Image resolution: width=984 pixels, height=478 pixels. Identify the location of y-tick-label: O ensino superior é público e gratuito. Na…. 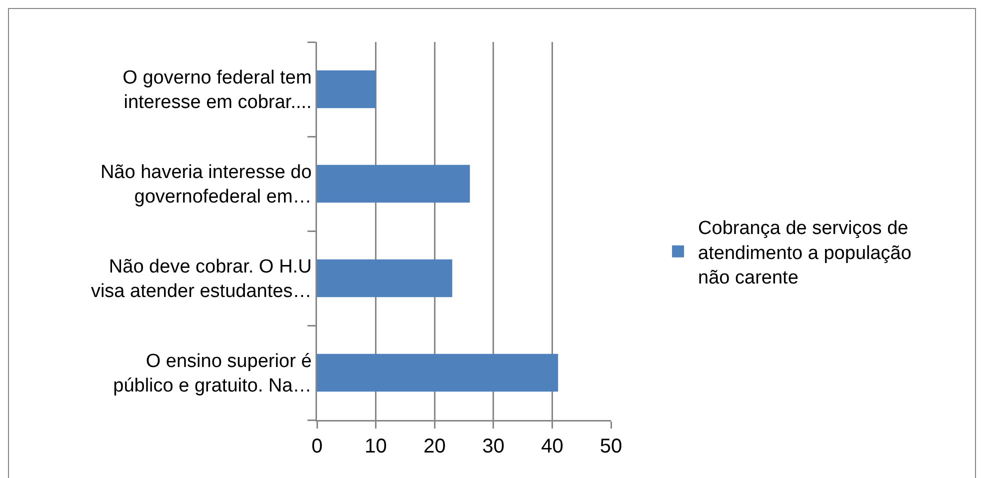
(212, 374).